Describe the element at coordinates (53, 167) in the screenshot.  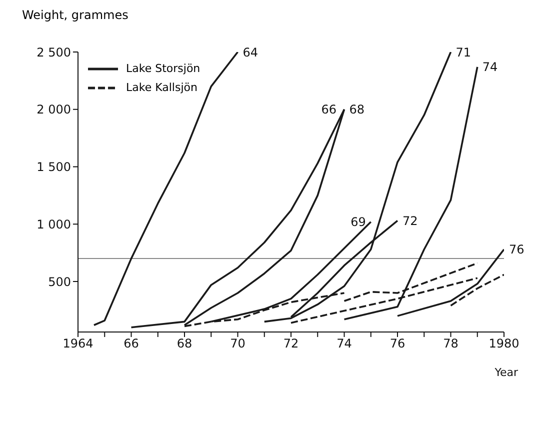
I see `y-tick-label: 1 500` at that location.